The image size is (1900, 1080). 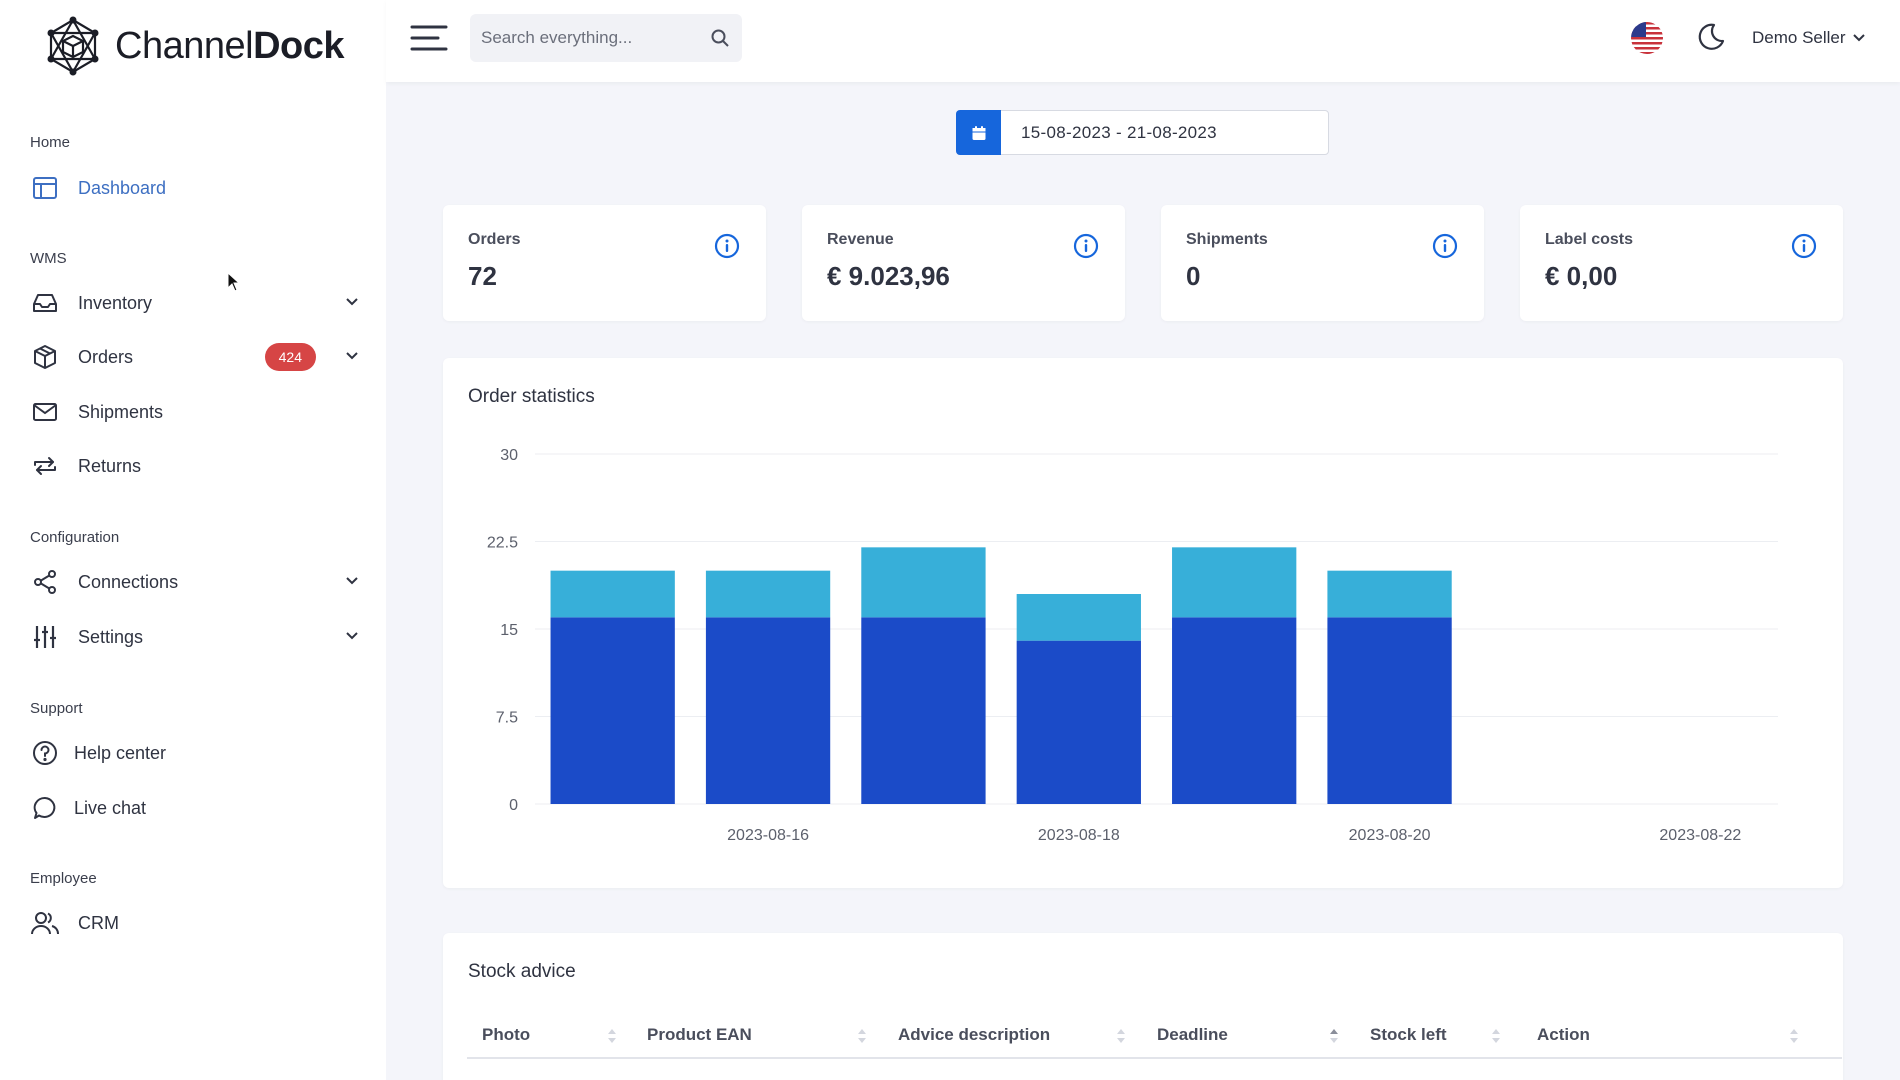 I want to click on envelope-icon, so click(x=45, y=412).